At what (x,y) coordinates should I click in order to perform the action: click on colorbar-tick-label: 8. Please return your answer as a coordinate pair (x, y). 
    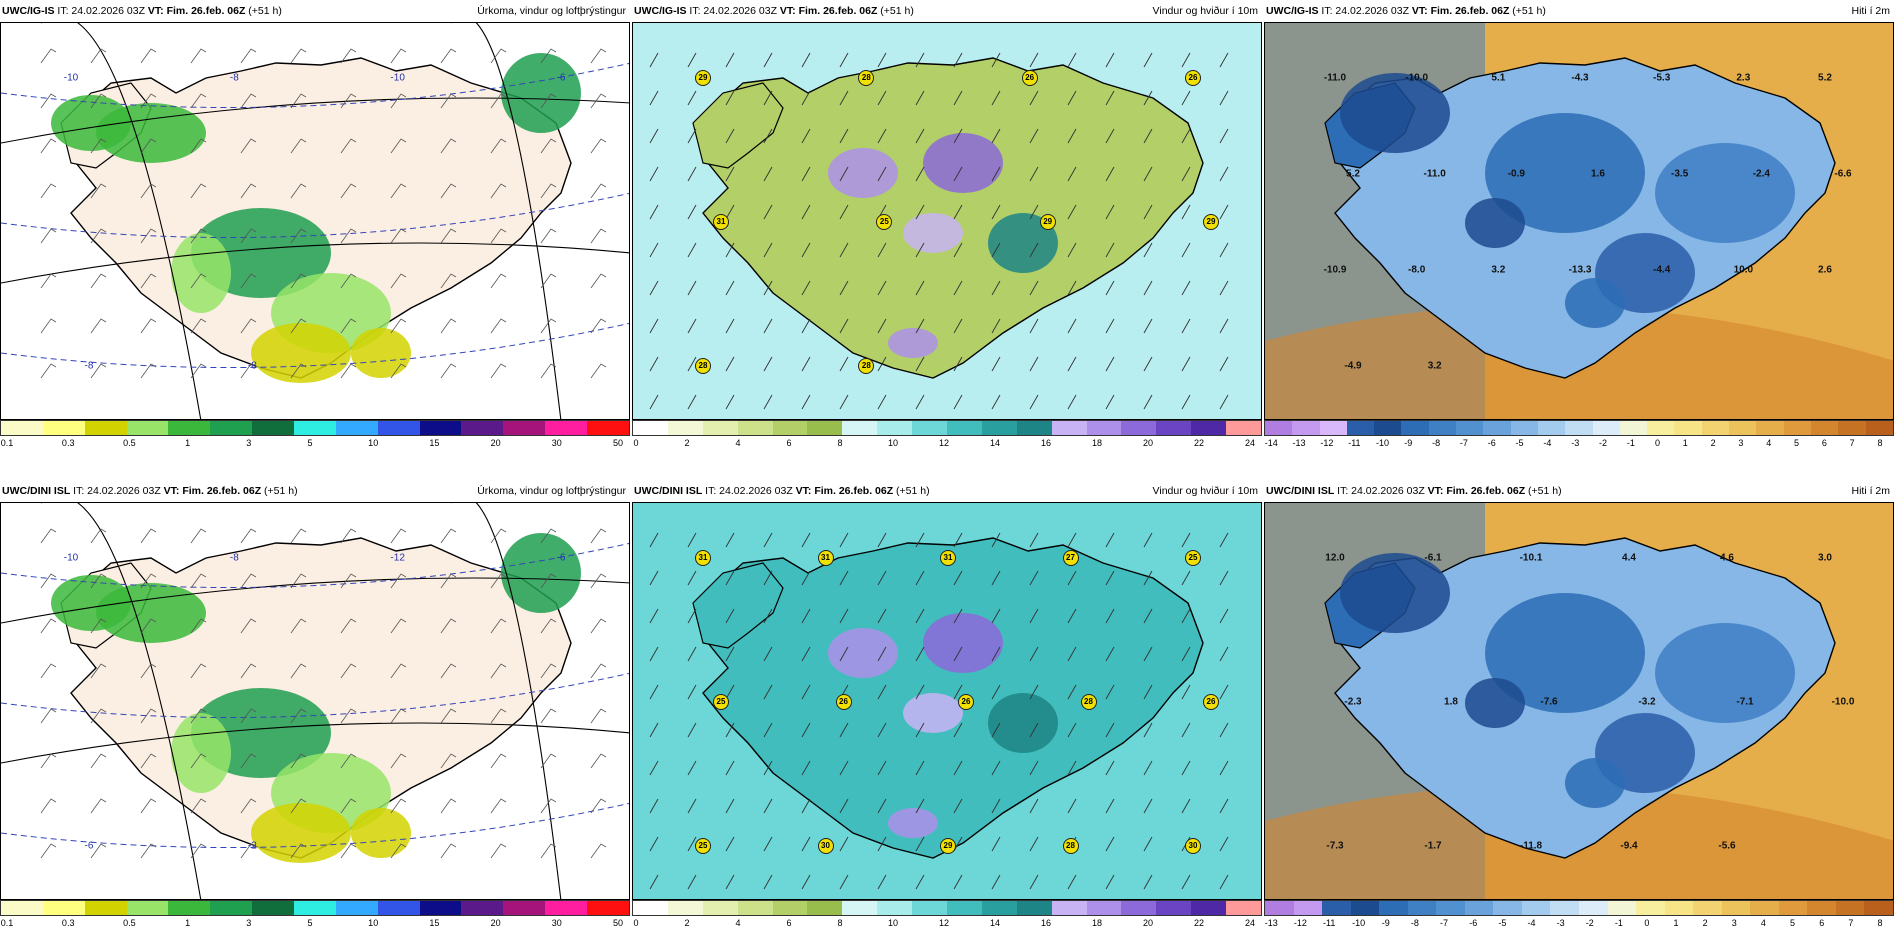
    Looking at the image, I should click on (840, 923).